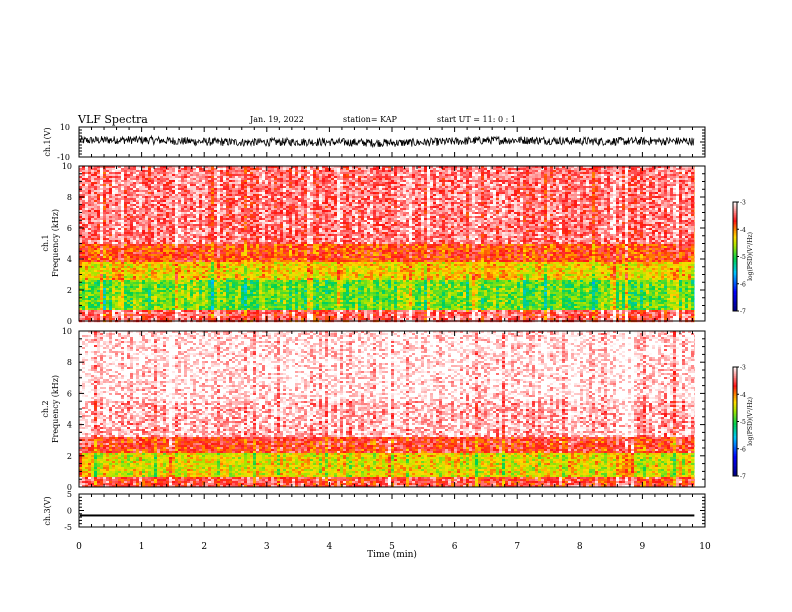  I want to click on ch1-waveform-ytick: -10, so click(63, 157).